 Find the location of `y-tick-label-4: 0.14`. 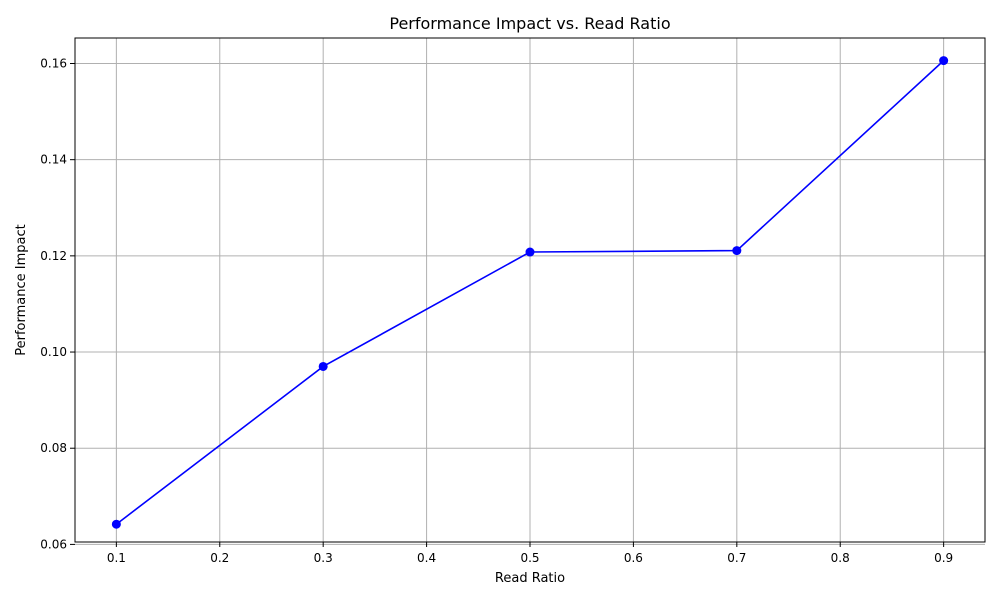

y-tick-label-4: 0.14 is located at coordinates (53, 160).